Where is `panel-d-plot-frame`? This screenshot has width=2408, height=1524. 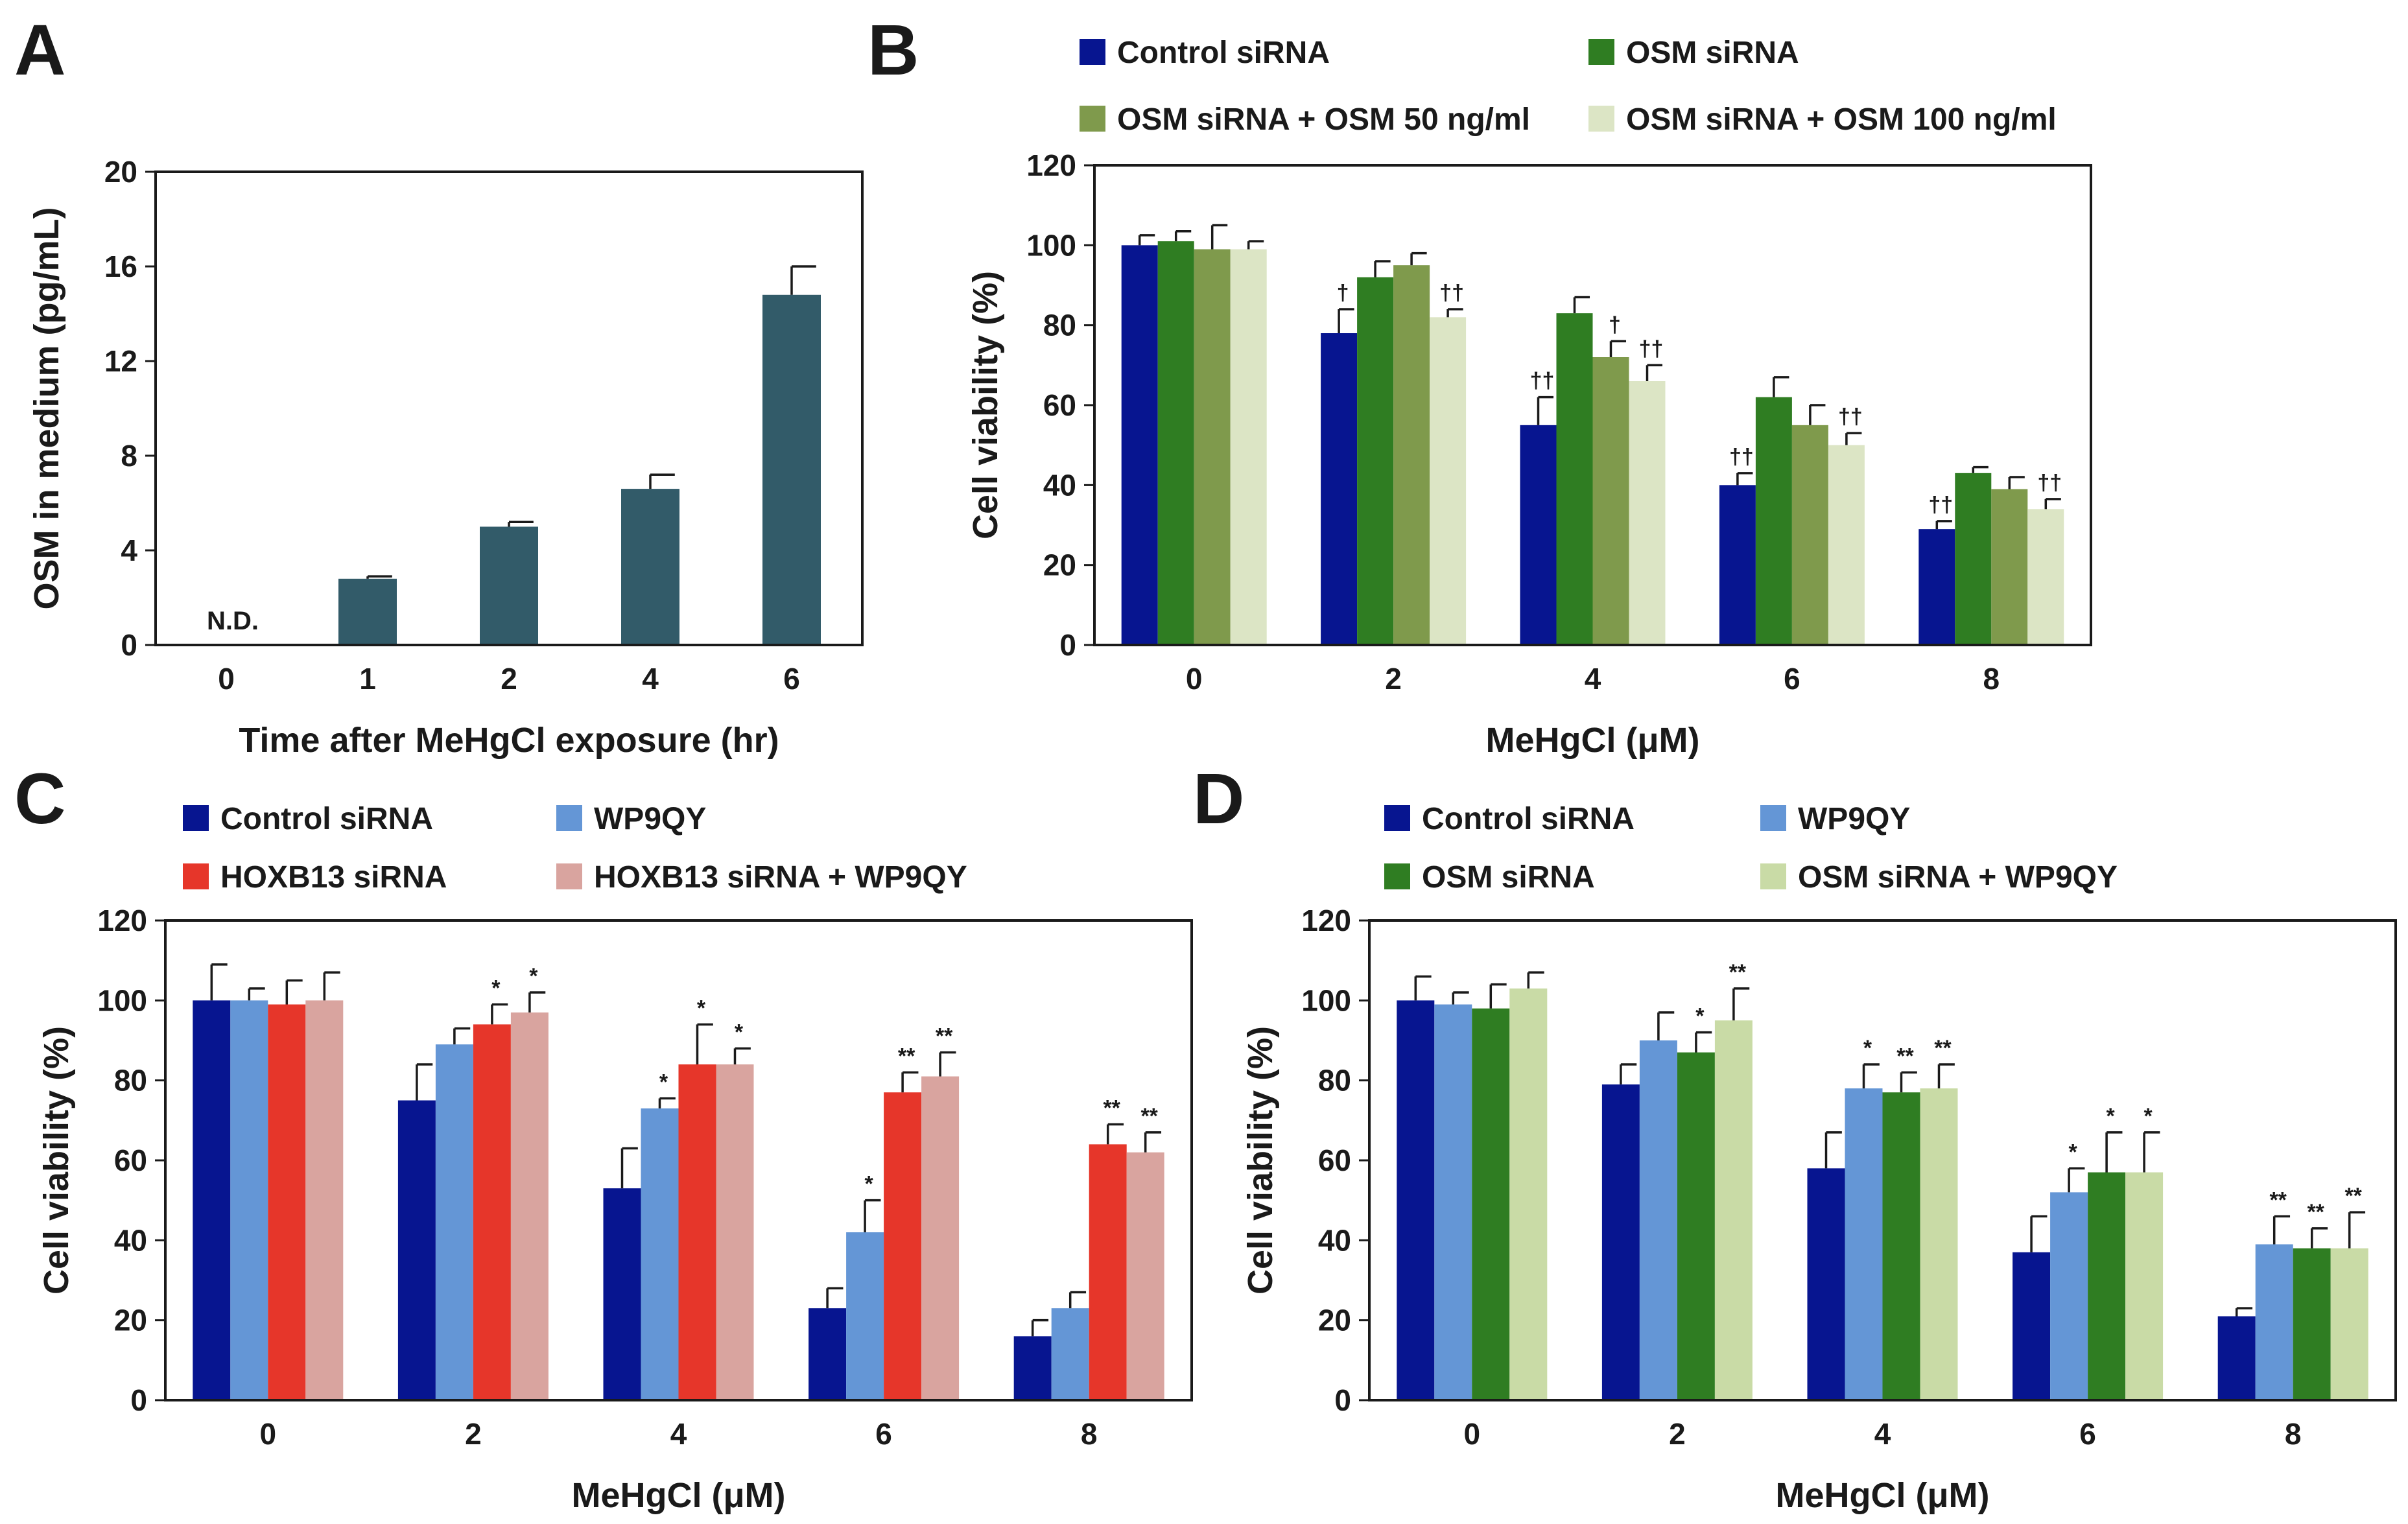 panel-d-plot-frame is located at coordinates (1882, 1160).